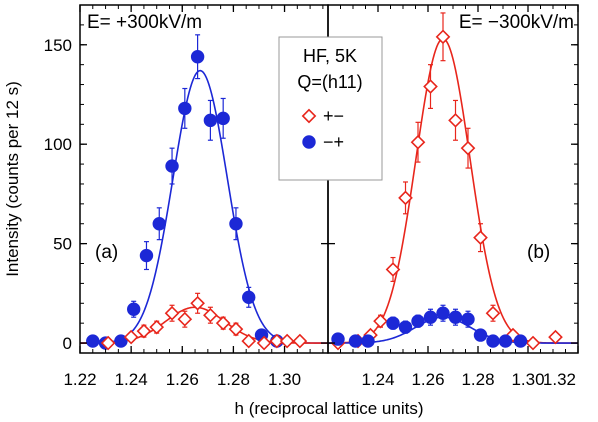  I want to click on panel-b-field-label: E= −300kV/m, so click(516, 22).